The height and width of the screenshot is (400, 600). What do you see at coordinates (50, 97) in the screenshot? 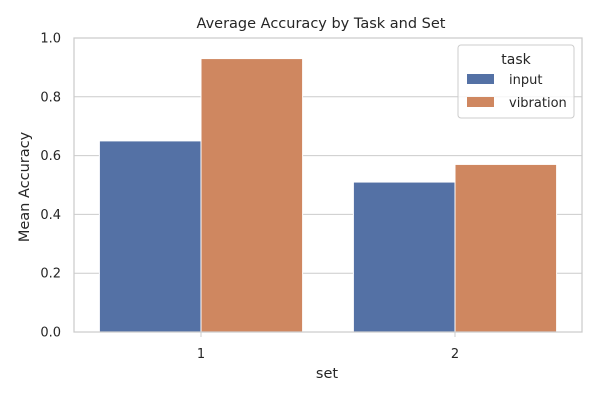
I see `y-tick-label: 0.8` at bounding box center [50, 97].